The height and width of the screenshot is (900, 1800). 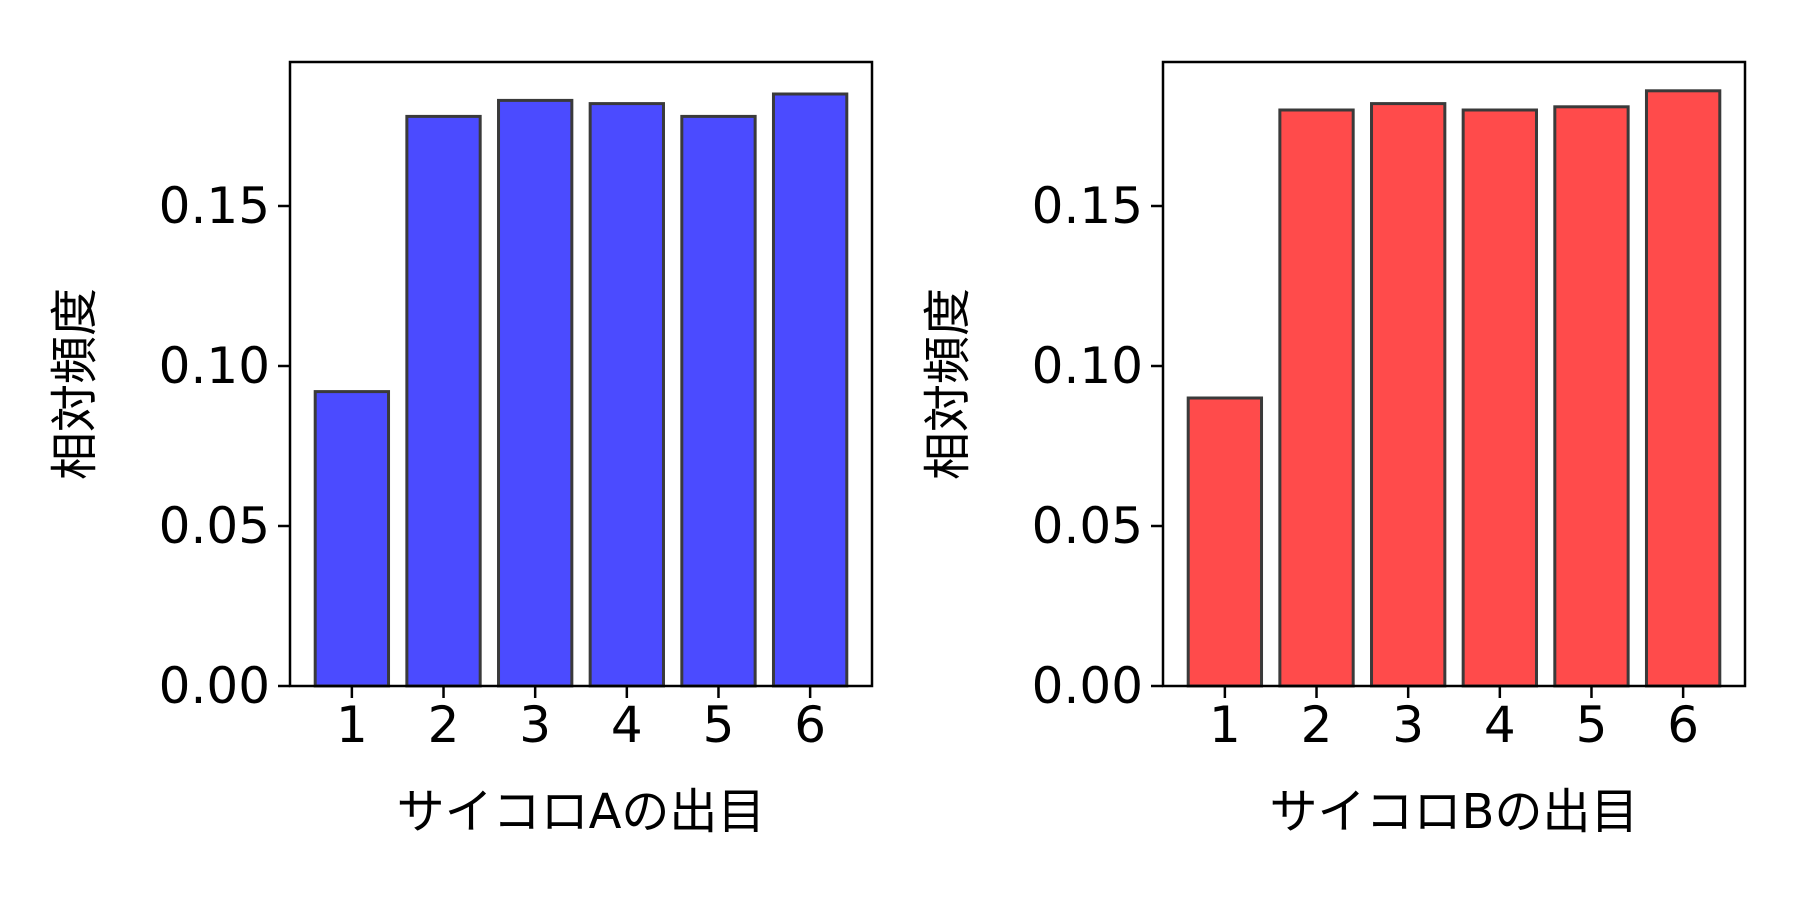 What do you see at coordinates (1454, 812) in the screenshot?
I see `x-axis-label-dice-b: サイコロBの出目` at bounding box center [1454, 812].